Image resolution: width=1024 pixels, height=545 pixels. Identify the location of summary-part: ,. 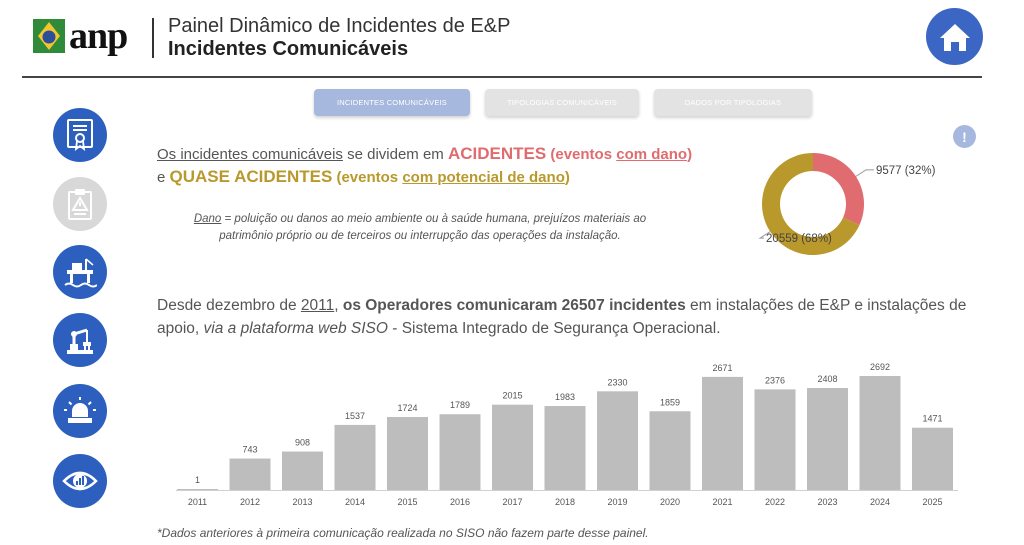
(338, 305).